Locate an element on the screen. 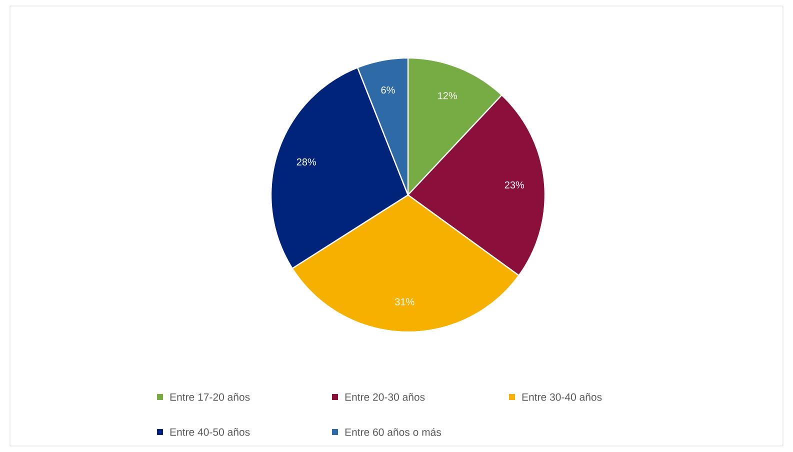 The image size is (793, 452). data-label: 6% is located at coordinates (388, 90).